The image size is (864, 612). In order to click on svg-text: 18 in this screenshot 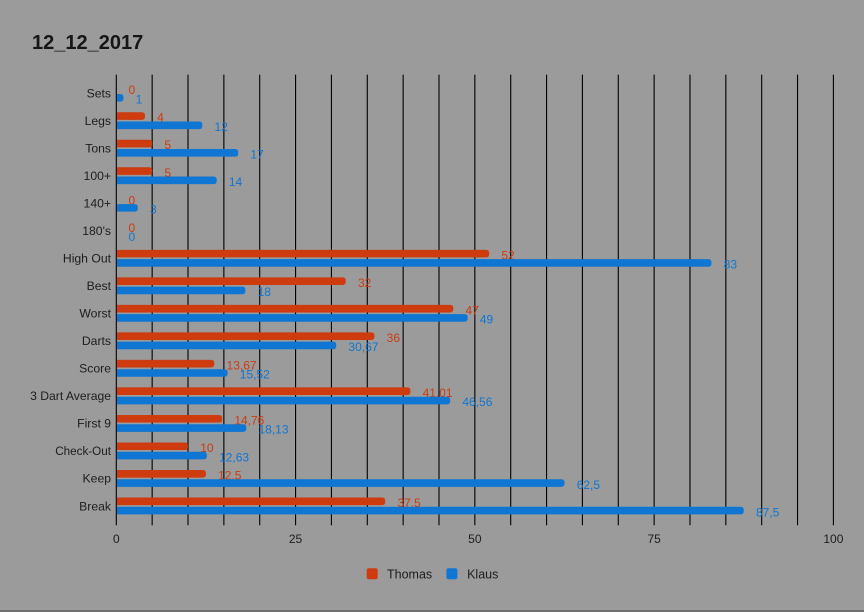, I will do `click(265, 292)`.